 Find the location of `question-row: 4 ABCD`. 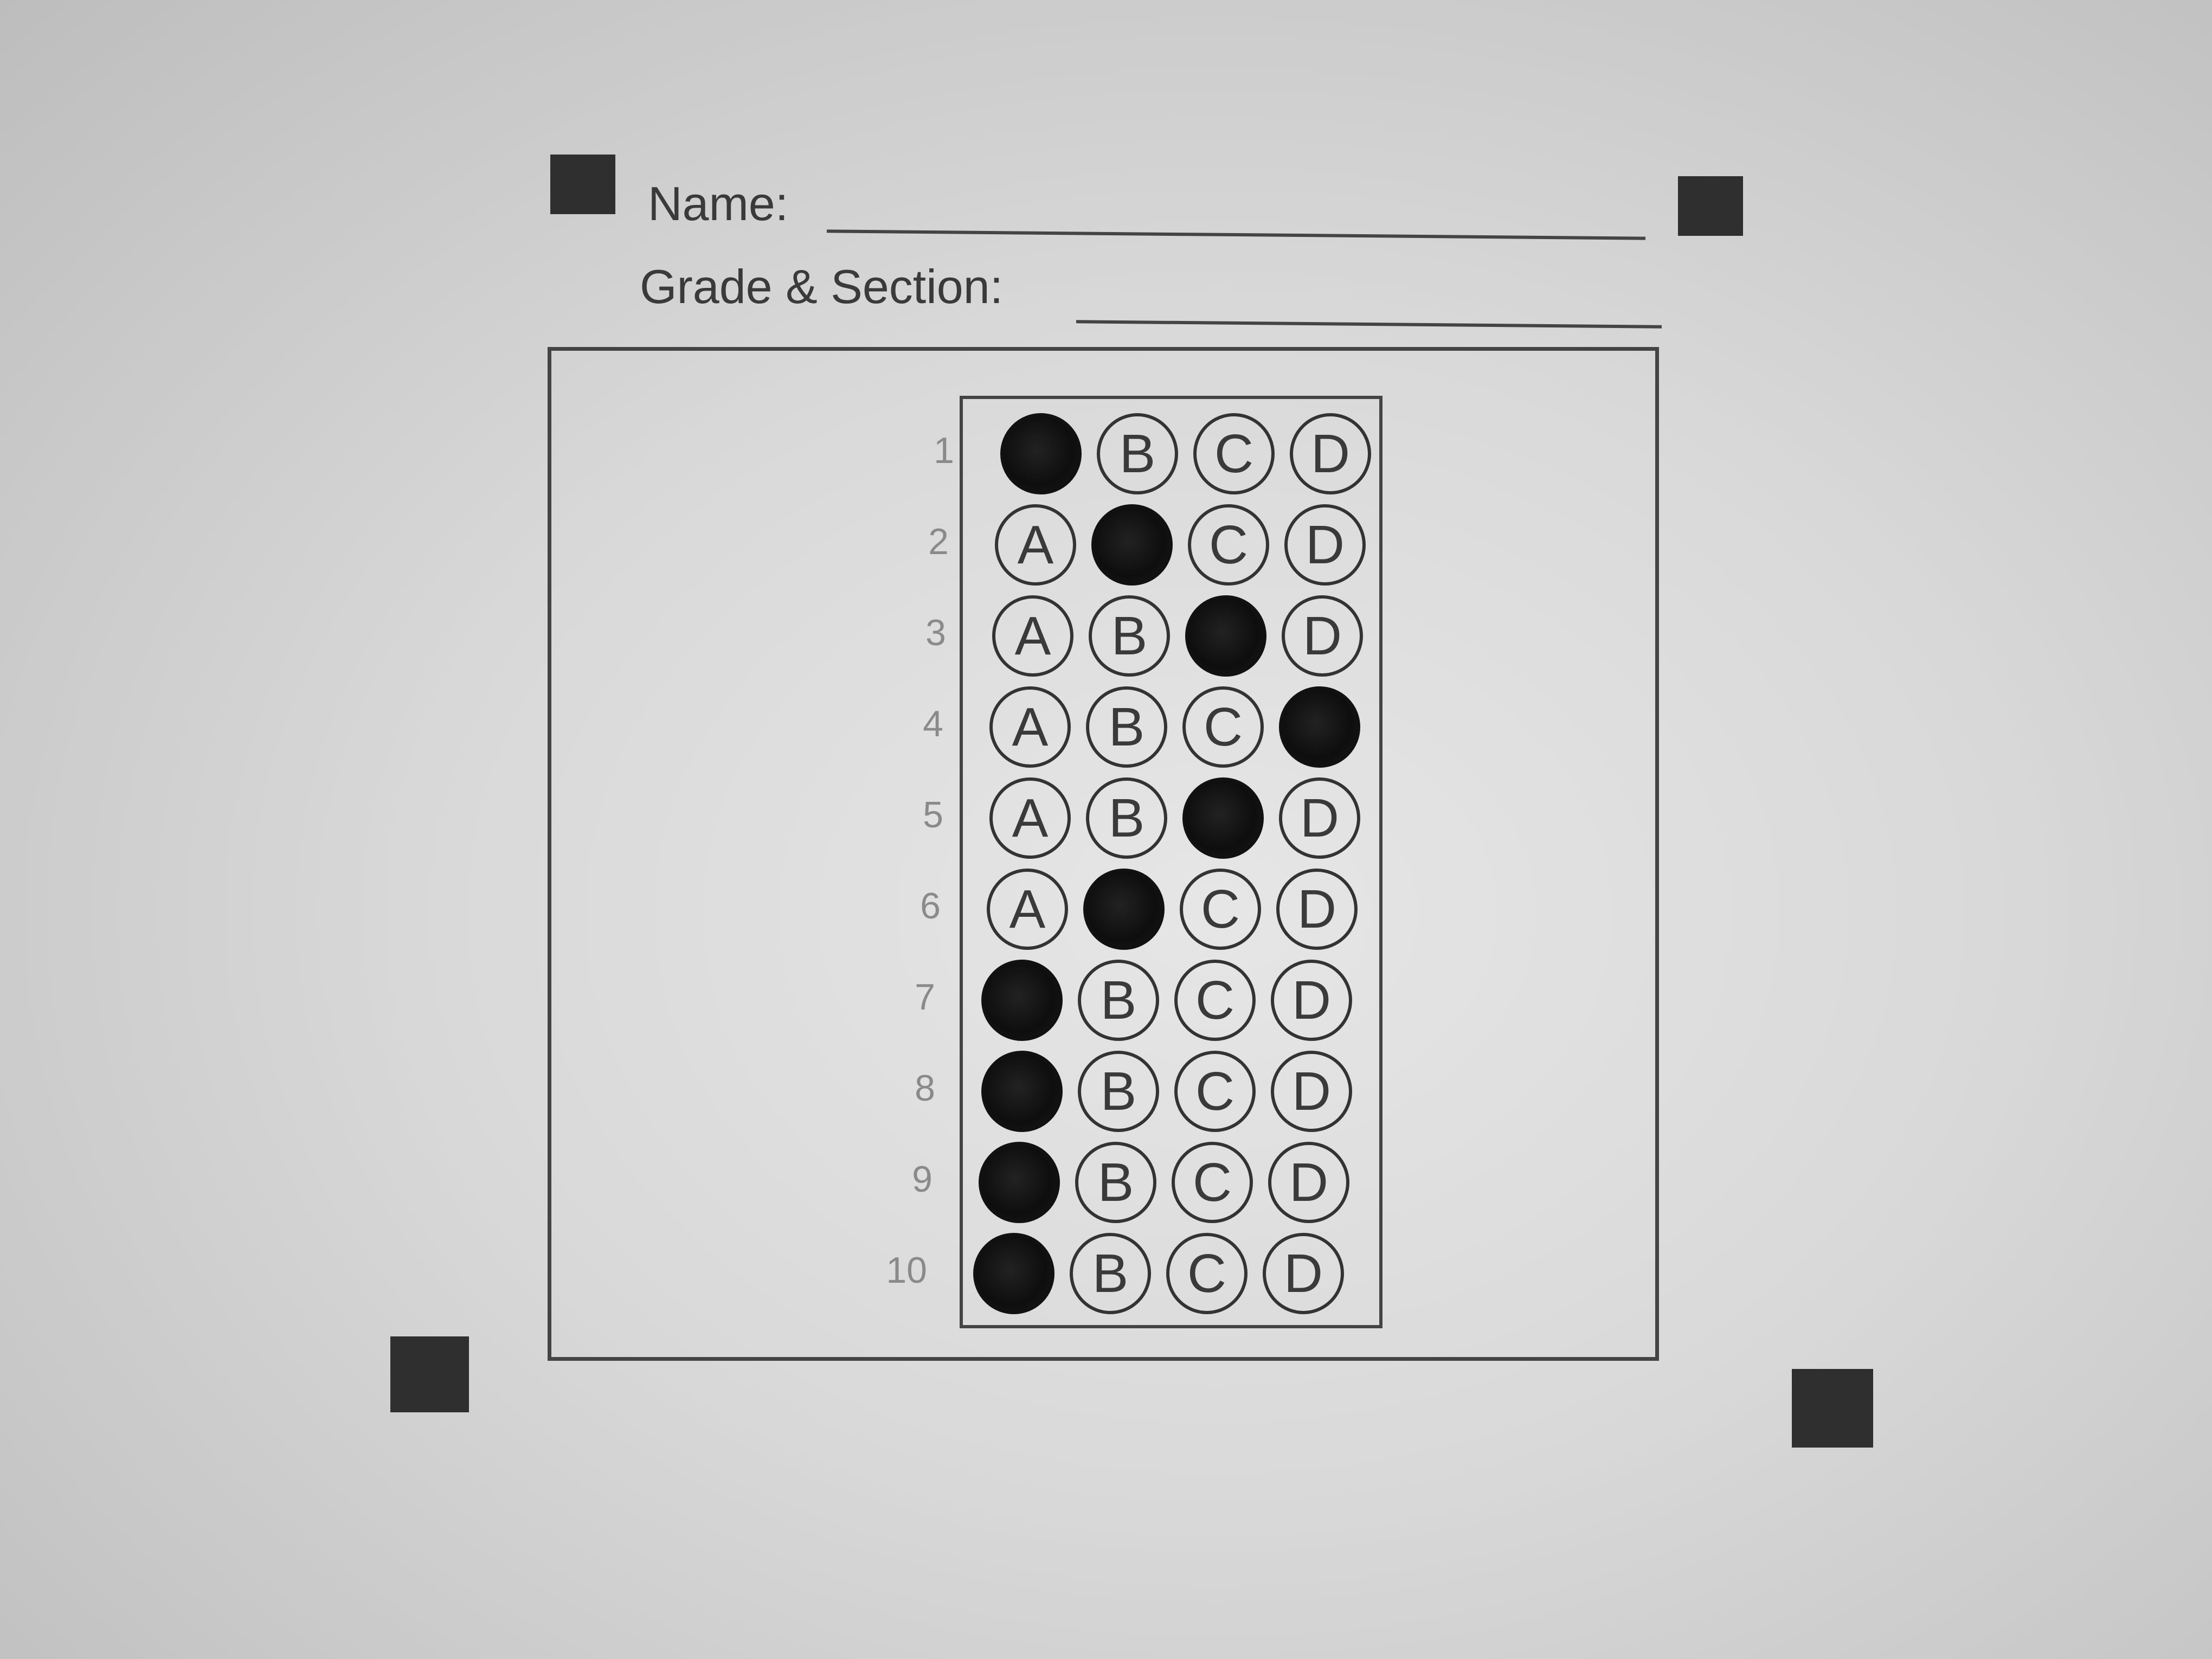

question-row: 4 ABCD is located at coordinates (1122, 727).